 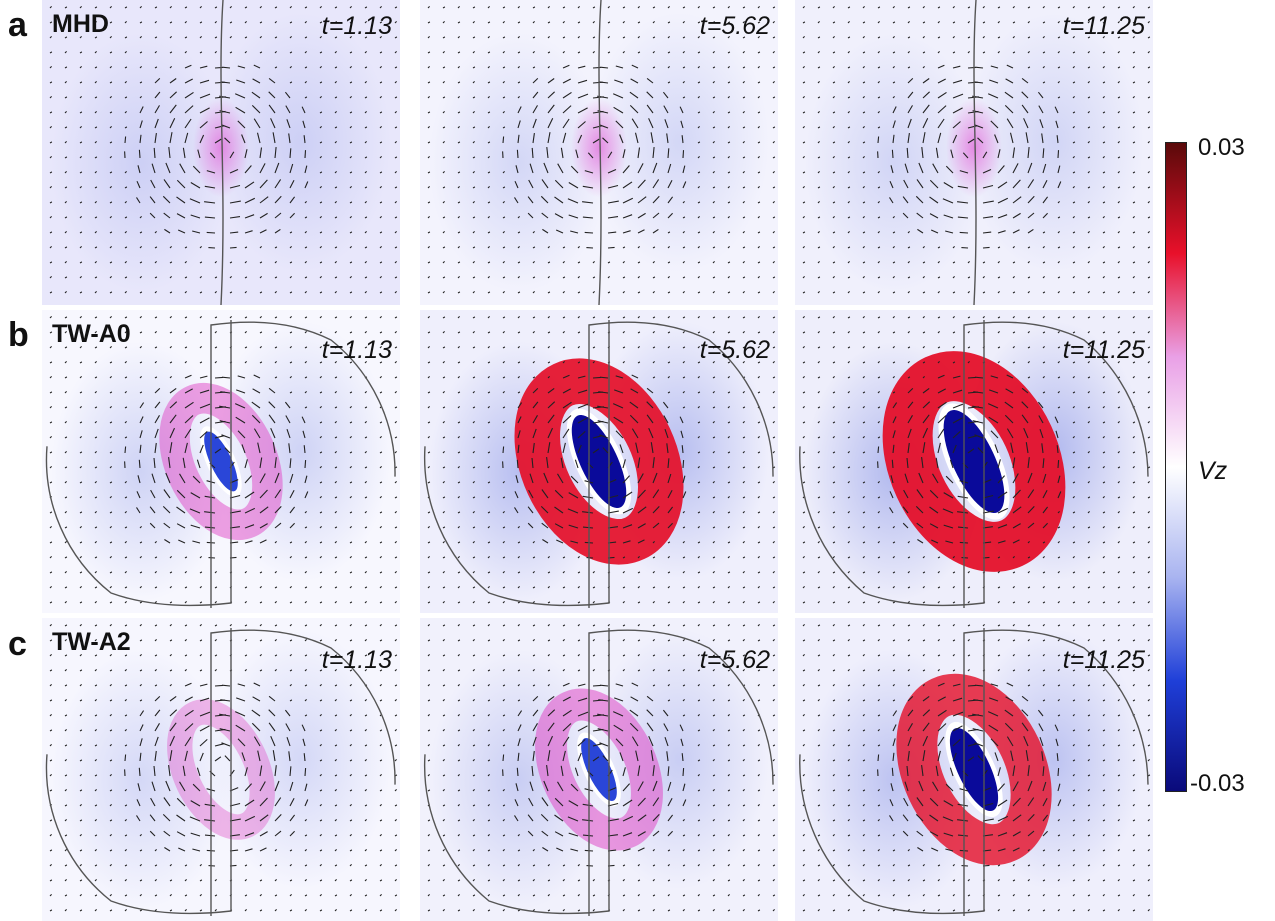 What do you see at coordinates (91, 334) in the screenshot?
I see `model-label-tw-a0: TW-A0` at bounding box center [91, 334].